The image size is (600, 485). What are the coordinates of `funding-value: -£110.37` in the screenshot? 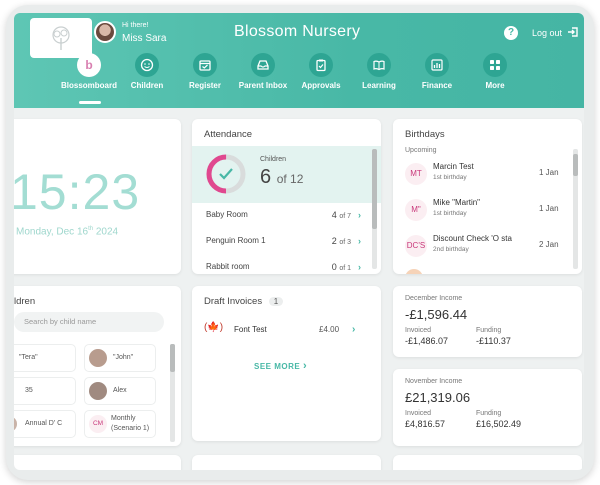 It's located at (493, 341).